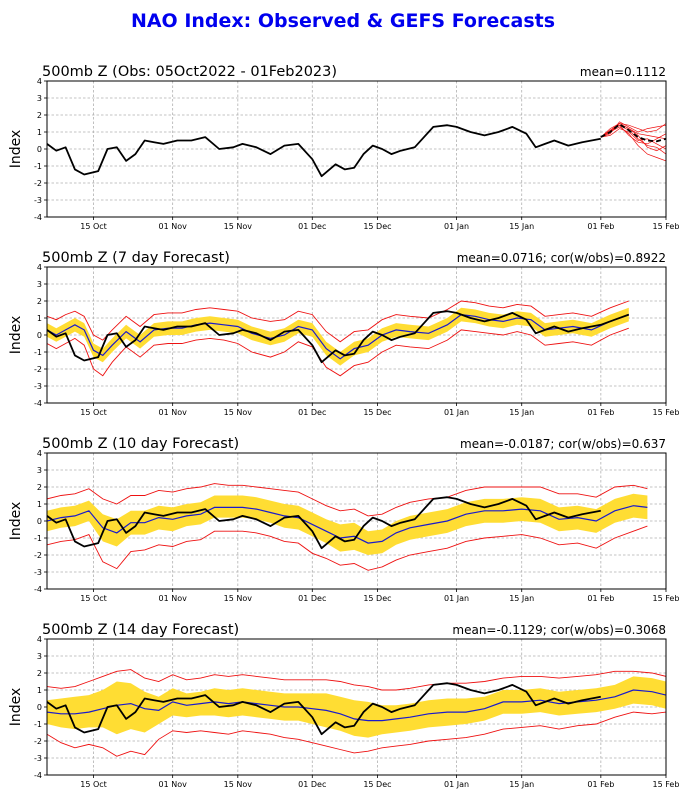  Describe the element at coordinates (559, 630) in the screenshot. I see `panel-stats: mean=-0.1129; cor(w/obs)=0.3068` at that location.